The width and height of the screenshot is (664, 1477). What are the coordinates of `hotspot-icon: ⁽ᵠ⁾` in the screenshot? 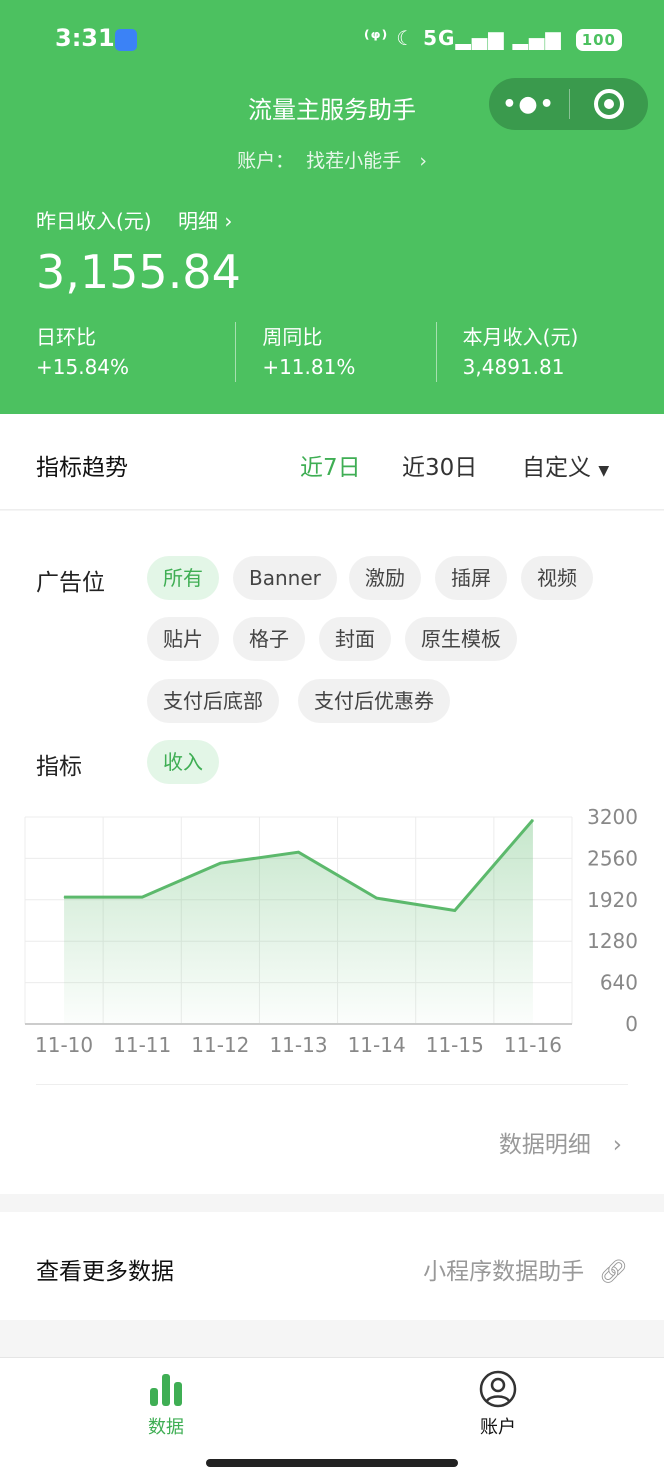 It's located at (376, 38).